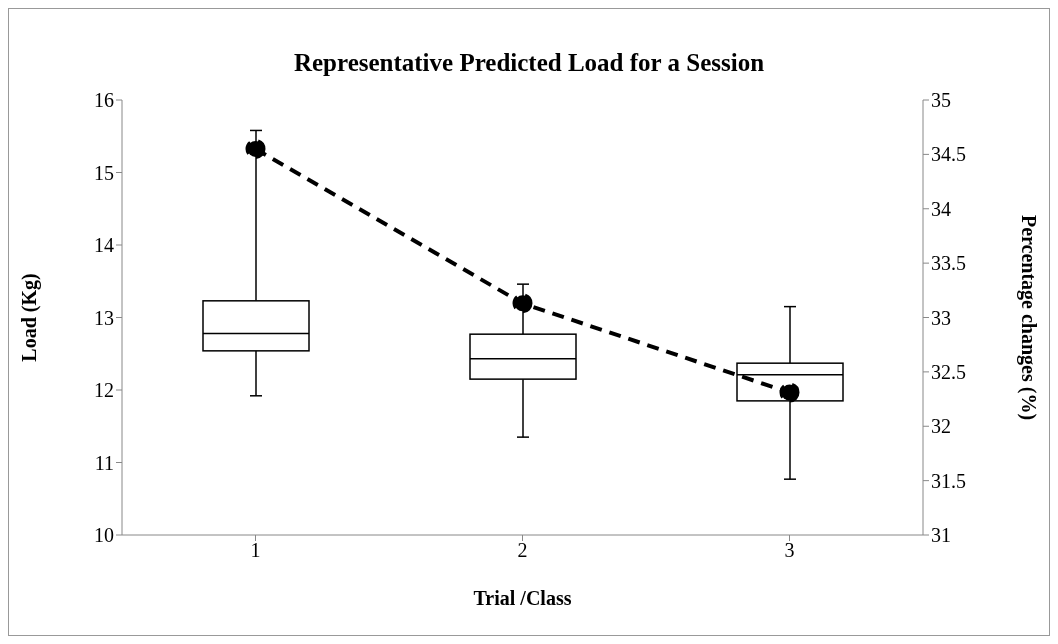  Describe the element at coordinates (941, 100) in the screenshot. I see `y2-tick-label: 35` at that location.